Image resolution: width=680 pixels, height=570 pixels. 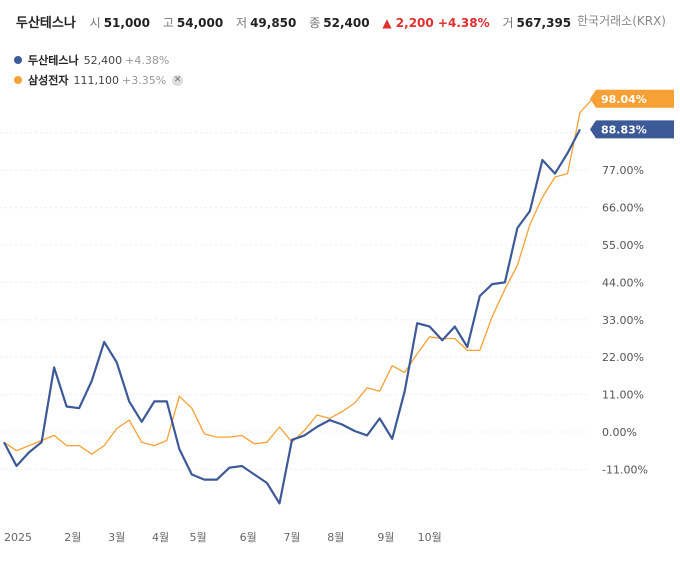 What do you see at coordinates (116, 537) in the screenshot?
I see `x-tick-label: 3월` at bounding box center [116, 537].